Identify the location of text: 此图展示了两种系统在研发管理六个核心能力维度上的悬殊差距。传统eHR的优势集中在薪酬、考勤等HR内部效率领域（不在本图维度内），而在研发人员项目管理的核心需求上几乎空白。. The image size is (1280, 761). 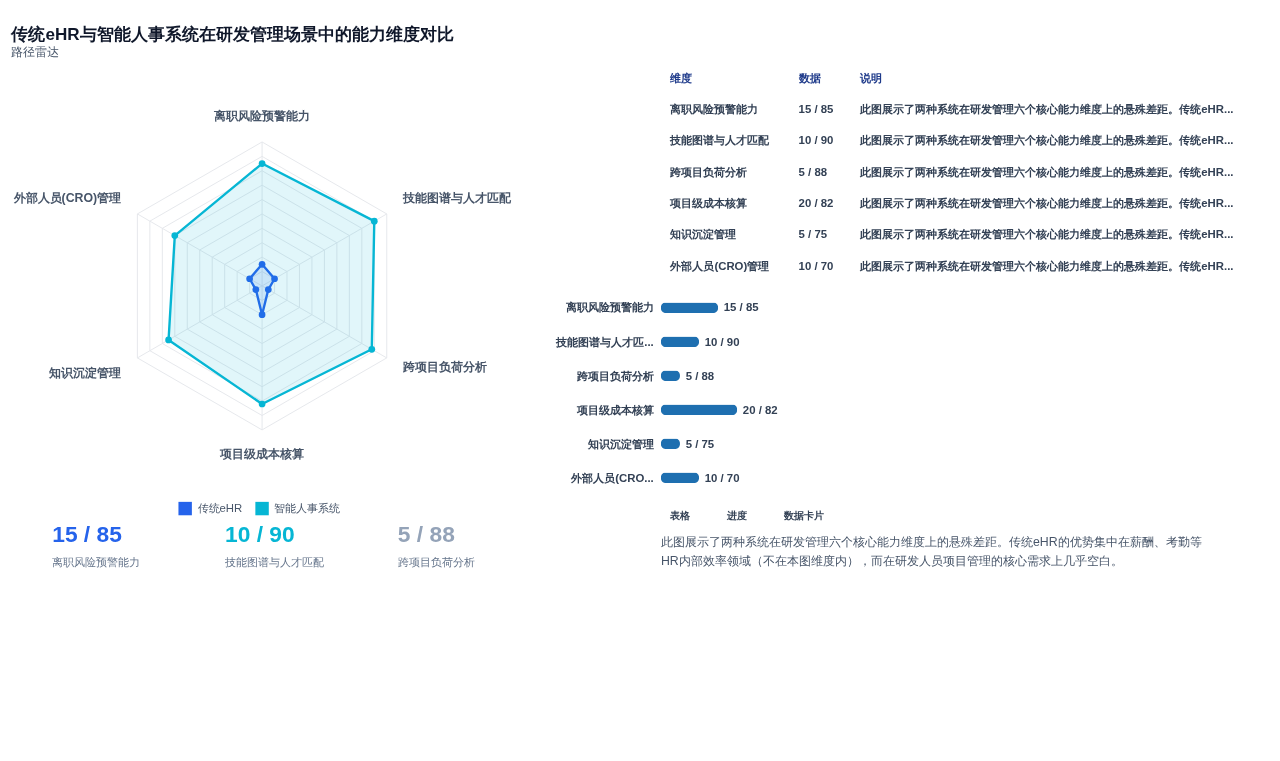
(931, 552).